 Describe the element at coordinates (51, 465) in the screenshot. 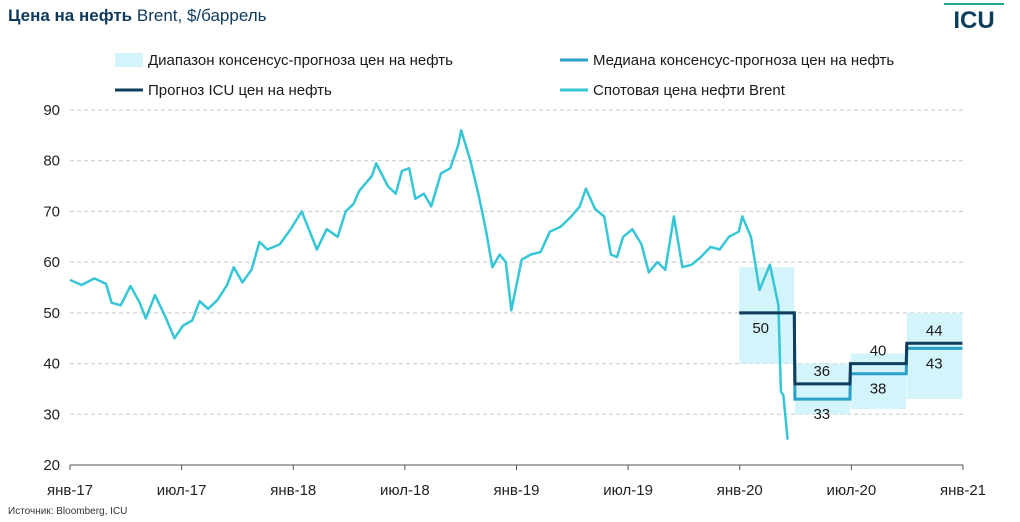

I see `y-tick-label: 20` at that location.